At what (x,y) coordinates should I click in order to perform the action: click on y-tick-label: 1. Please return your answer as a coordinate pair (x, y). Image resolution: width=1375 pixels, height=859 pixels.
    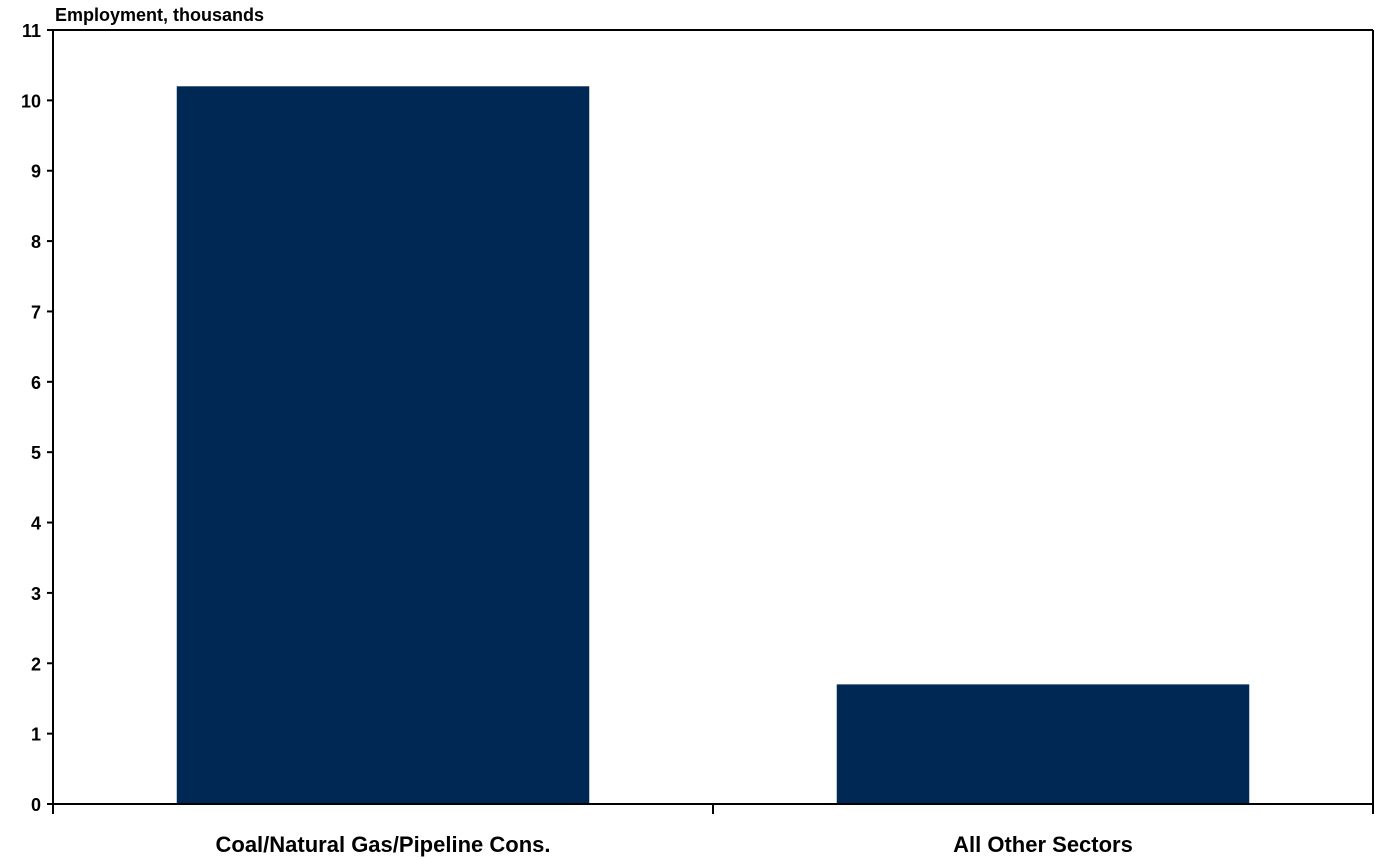
    Looking at the image, I should click on (36, 735).